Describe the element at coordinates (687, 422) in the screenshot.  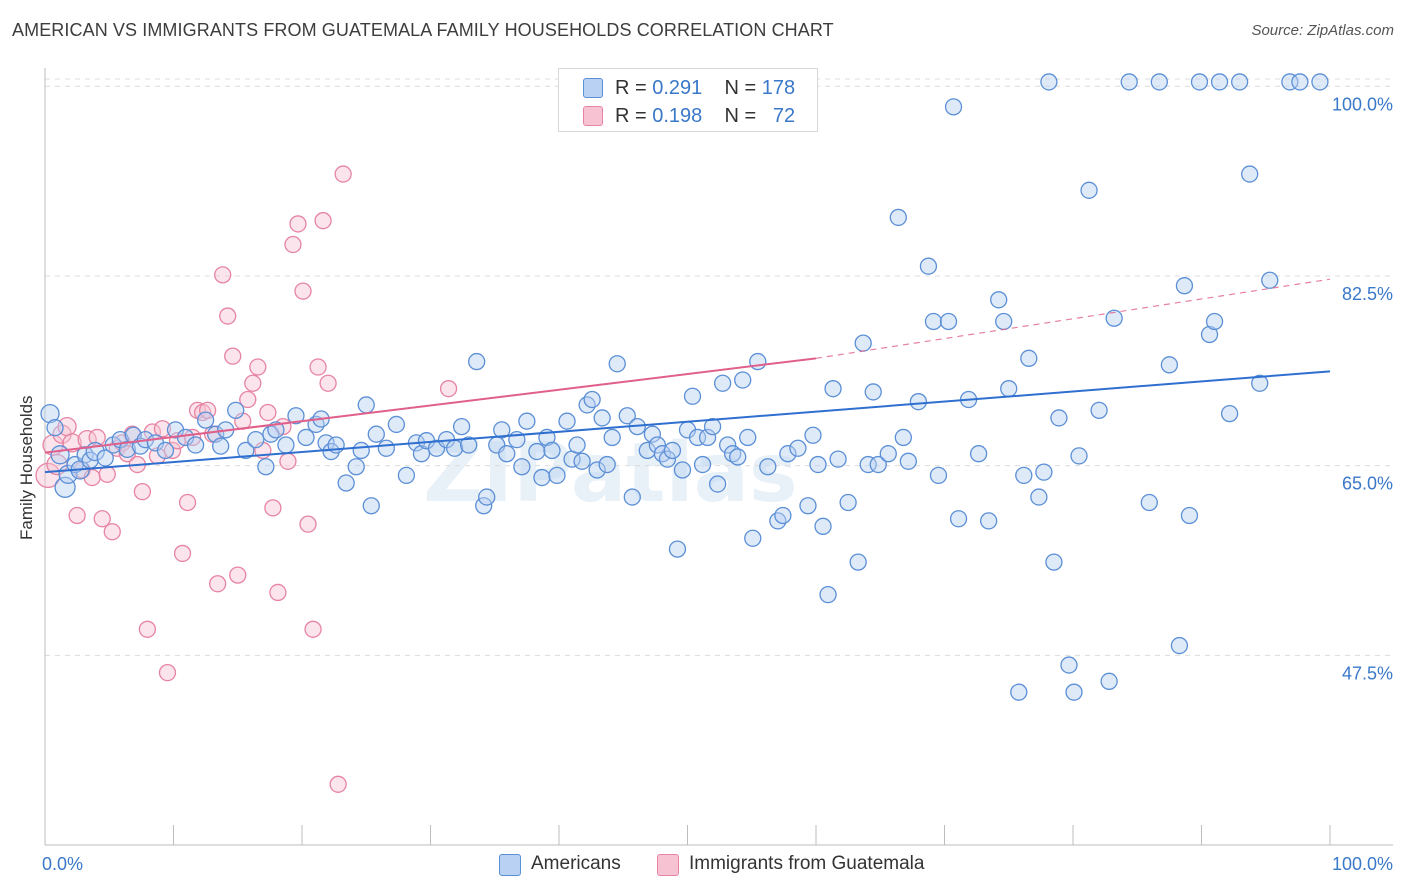
I see `americans-trend-line` at that location.